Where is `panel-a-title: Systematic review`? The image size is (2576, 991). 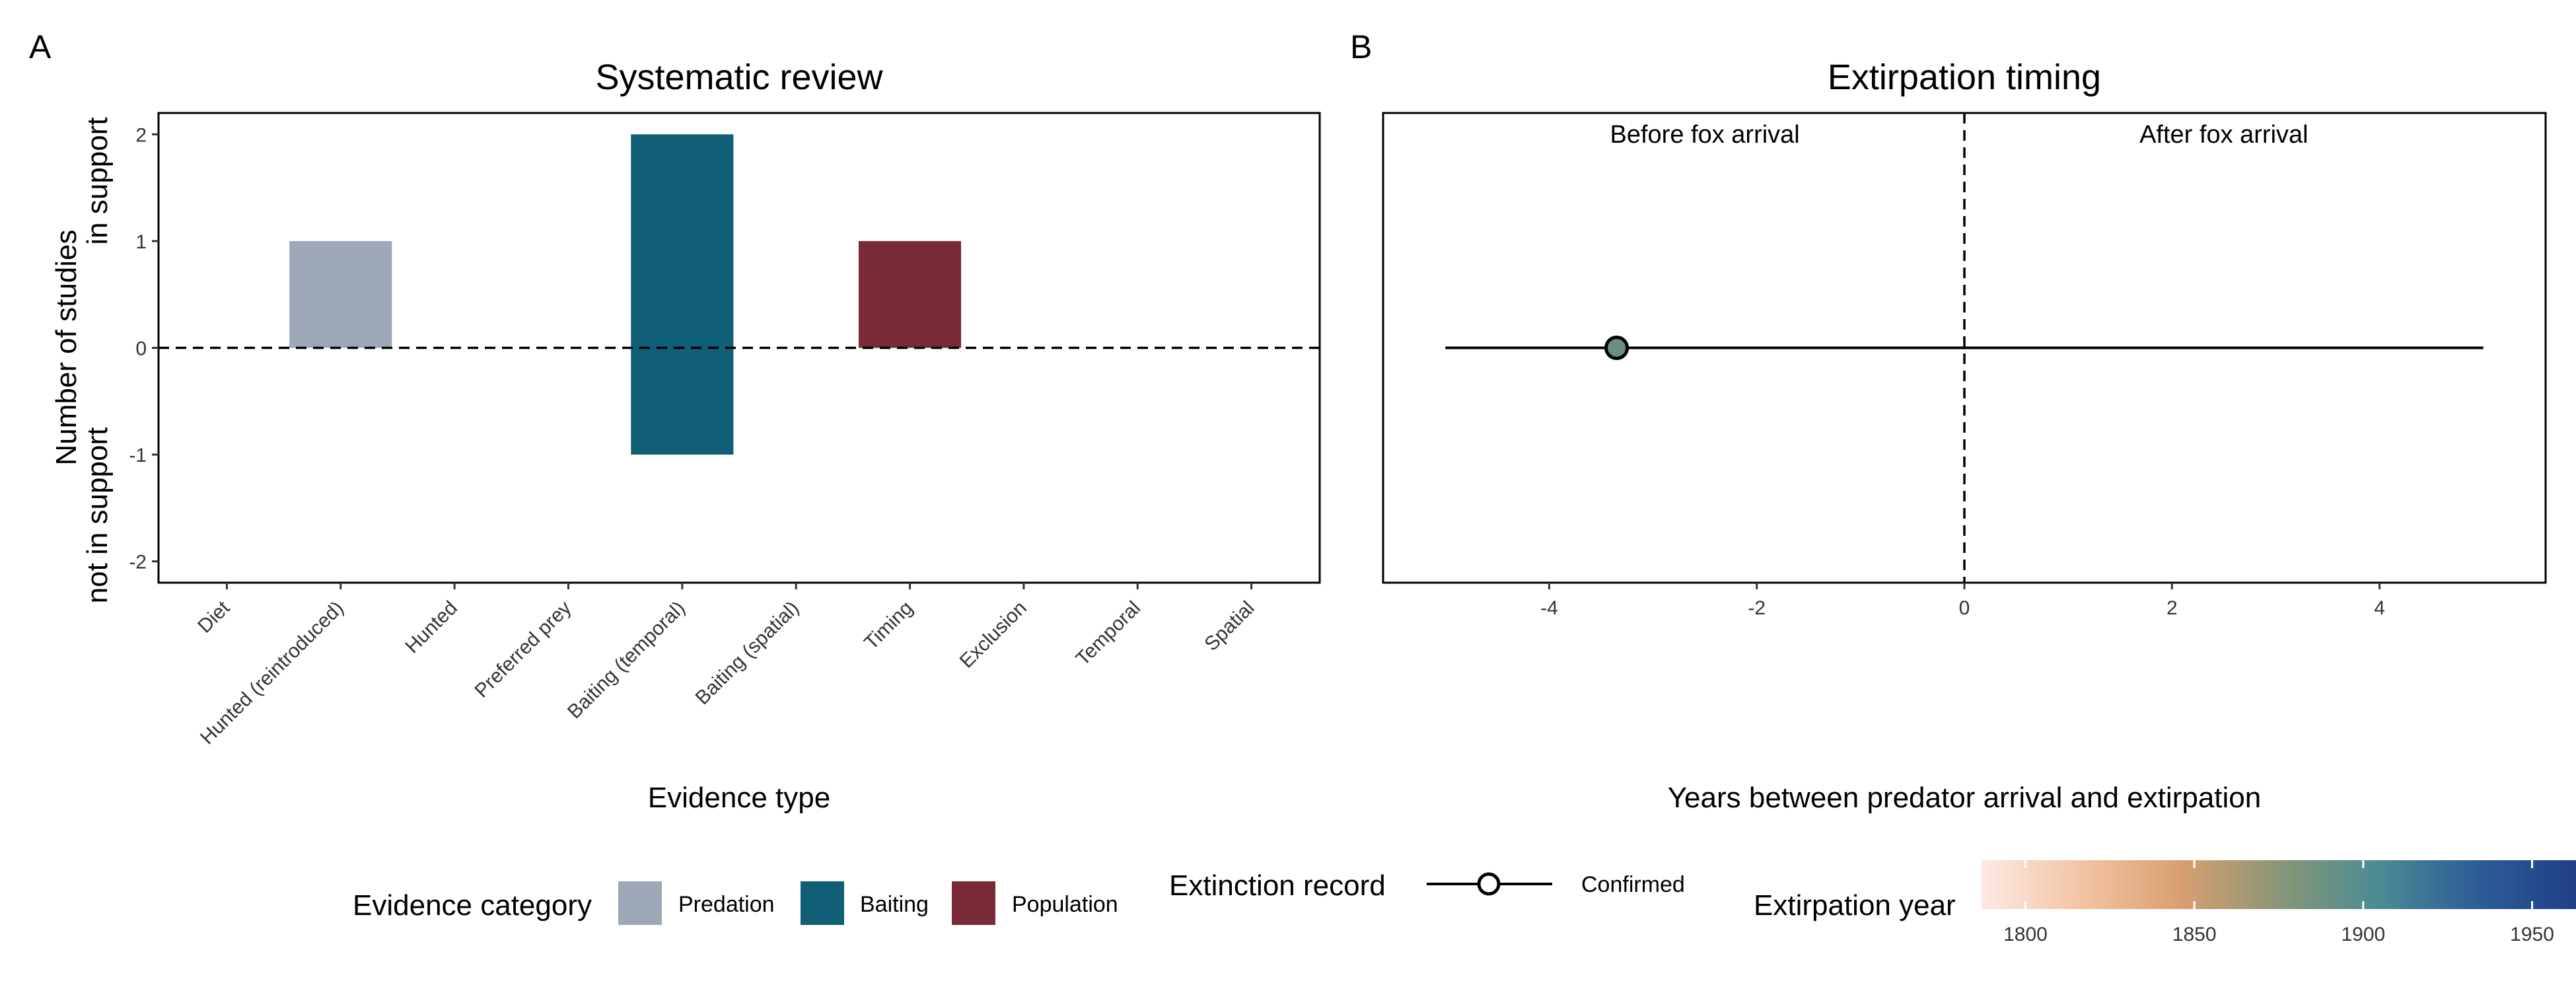
panel-a-title: Systematic review is located at coordinates (739, 77).